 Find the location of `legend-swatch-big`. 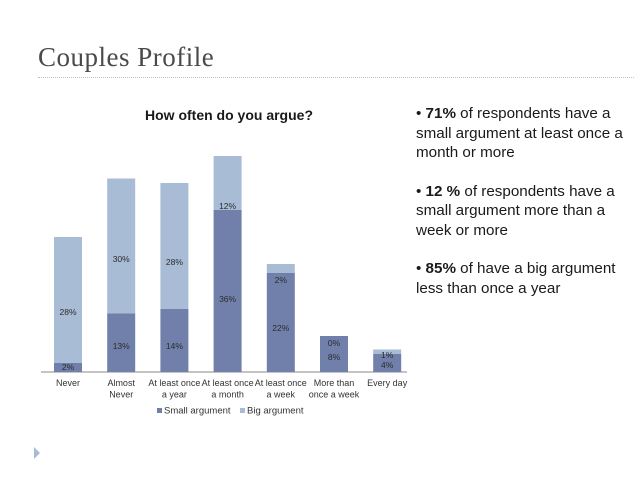

legend-swatch-big is located at coordinates (242, 410).